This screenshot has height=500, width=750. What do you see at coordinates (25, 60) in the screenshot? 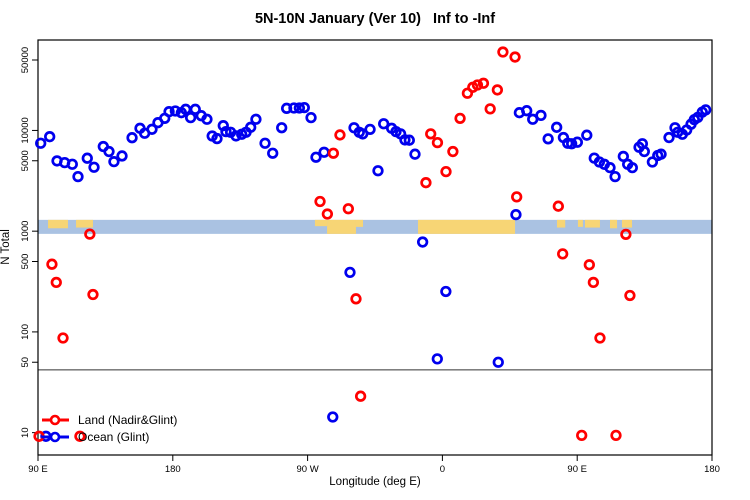
I see `y-tick-label: 50000` at bounding box center [25, 60].